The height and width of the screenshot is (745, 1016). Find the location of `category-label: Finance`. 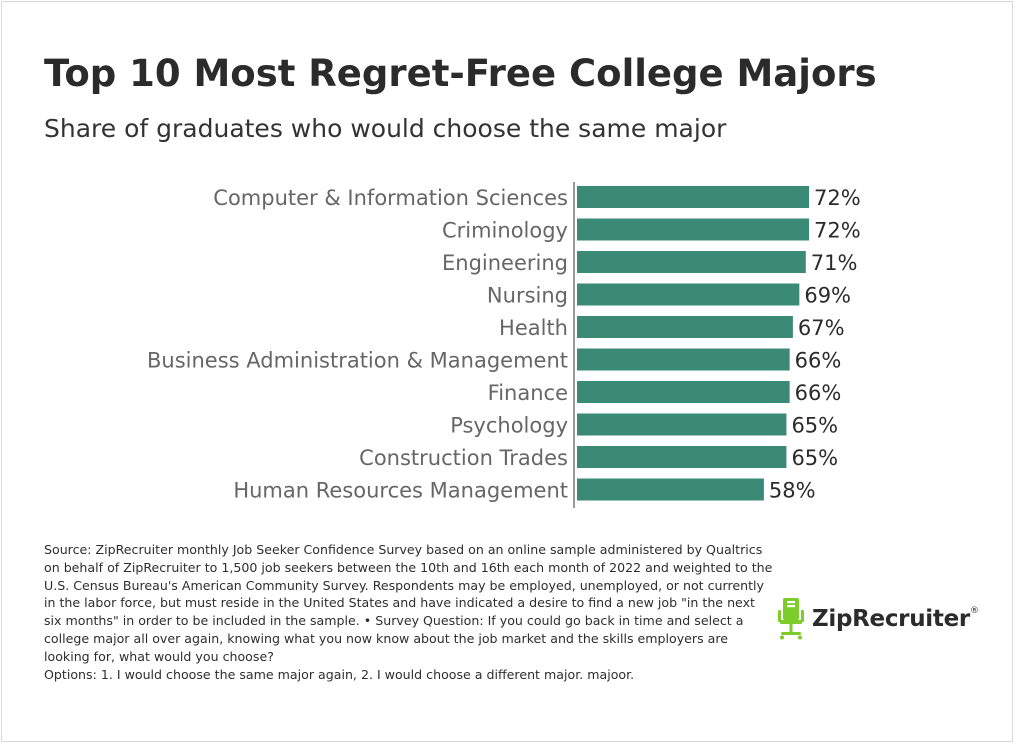

category-label: Finance is located at coordinates (528, 393).